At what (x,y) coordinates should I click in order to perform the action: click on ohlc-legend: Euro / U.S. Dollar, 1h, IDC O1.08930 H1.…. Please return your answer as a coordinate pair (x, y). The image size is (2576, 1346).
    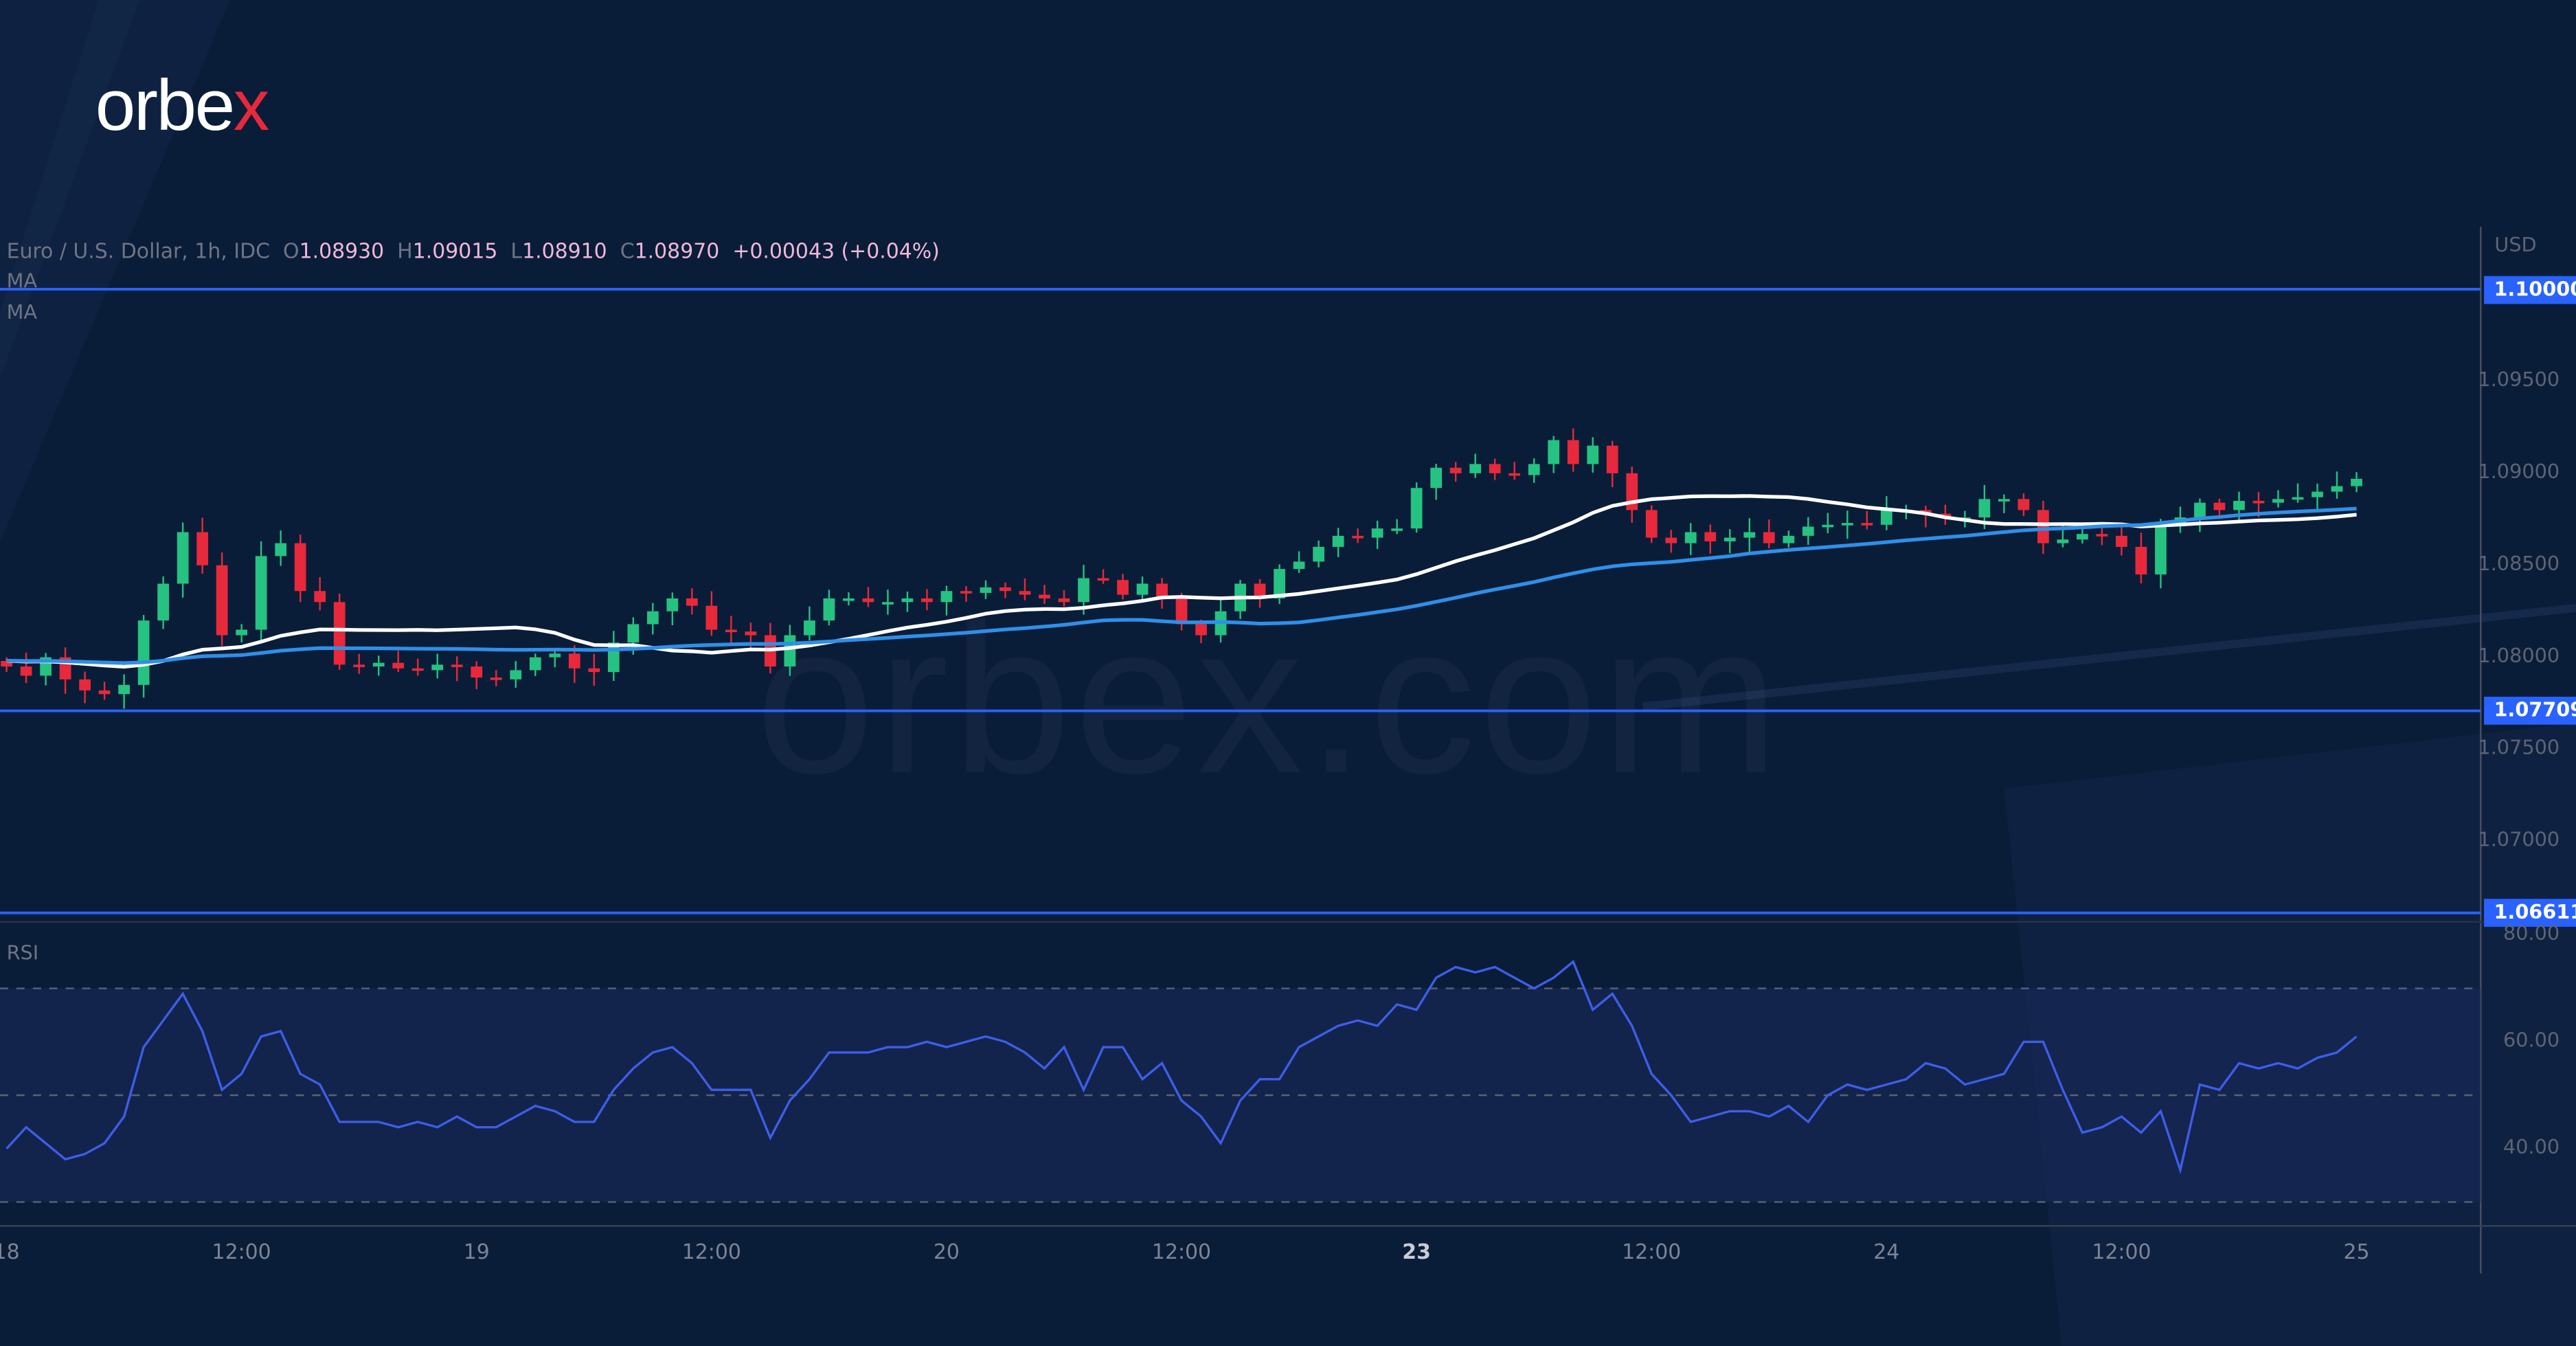
    Looking at the image, I should click on (473, 250).